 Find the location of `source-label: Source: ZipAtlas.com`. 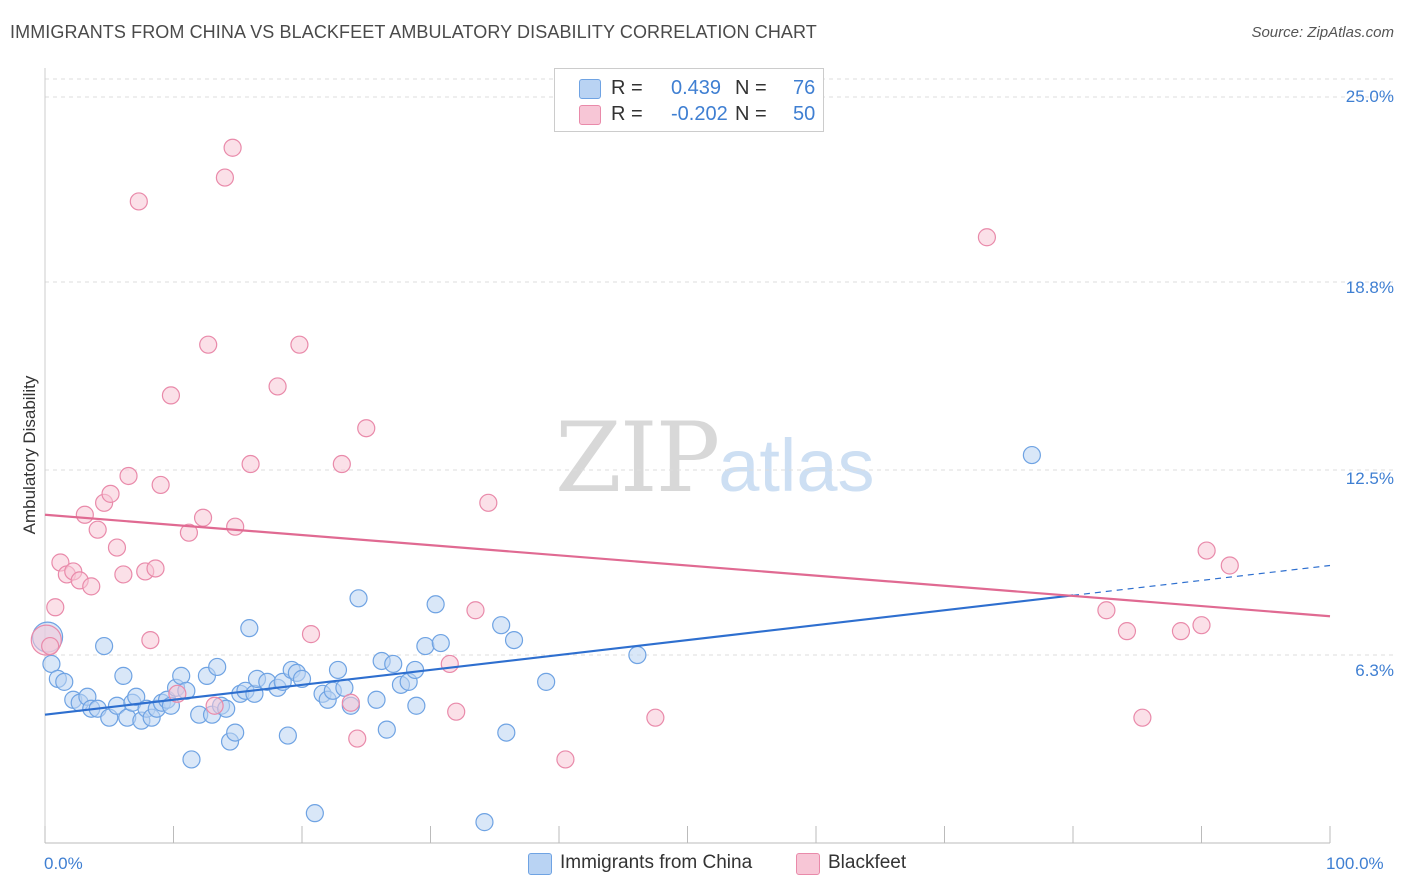

source-label: Source: ZipAtlas.com is located at coordinates (1322, 32).